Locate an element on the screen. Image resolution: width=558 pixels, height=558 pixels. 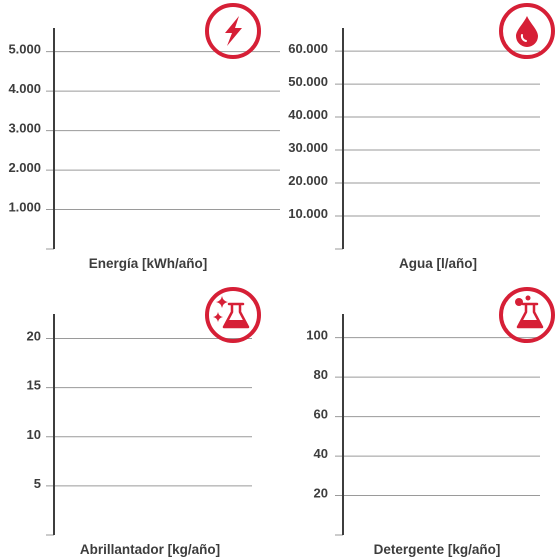
y-tick-label: 5.000 is located at coordinates (24, 49).